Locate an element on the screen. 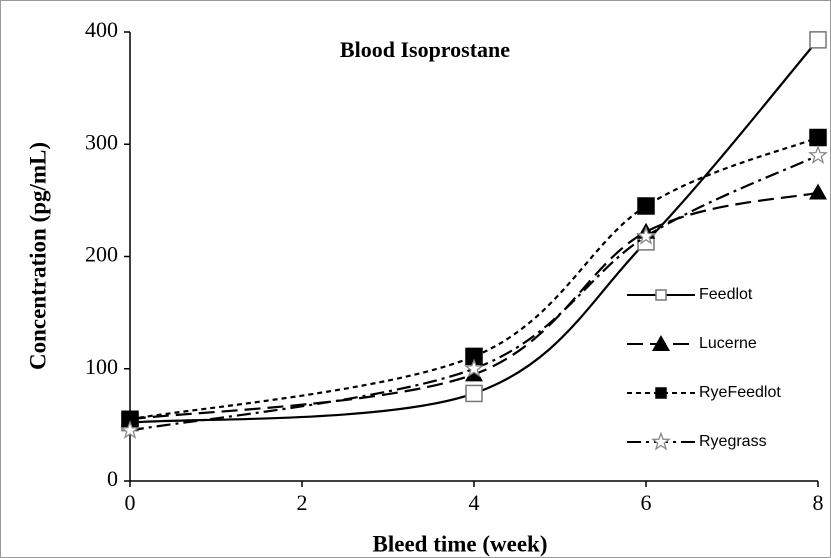 The image size is (831, 558). y-tick-label: 200 is located at coordinates (101, 254).